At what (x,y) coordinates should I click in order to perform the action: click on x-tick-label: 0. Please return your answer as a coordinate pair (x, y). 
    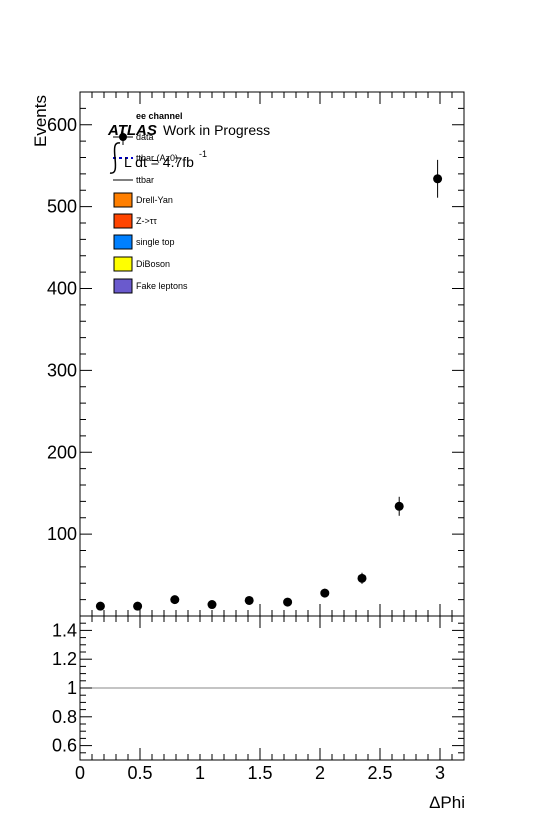
    Looking at the image, I should click on (80, 773).